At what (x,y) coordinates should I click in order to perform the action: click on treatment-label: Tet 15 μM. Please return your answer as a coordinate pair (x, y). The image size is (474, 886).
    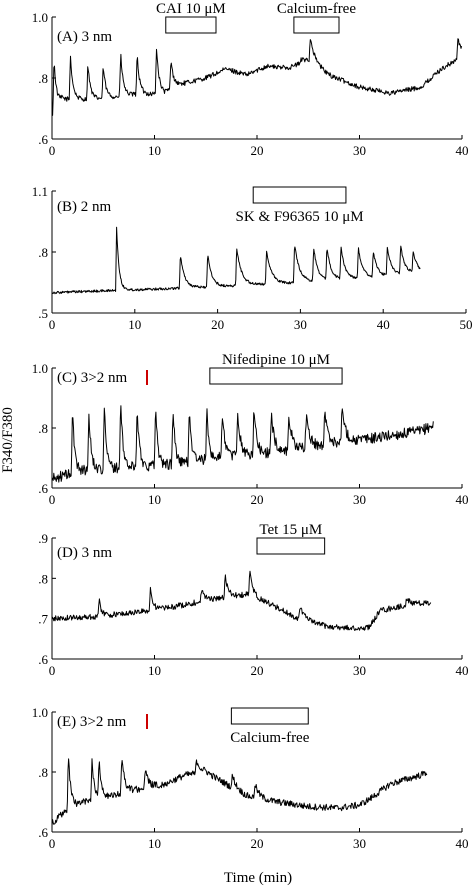
    Looking at the image, I should click on (290, 530).